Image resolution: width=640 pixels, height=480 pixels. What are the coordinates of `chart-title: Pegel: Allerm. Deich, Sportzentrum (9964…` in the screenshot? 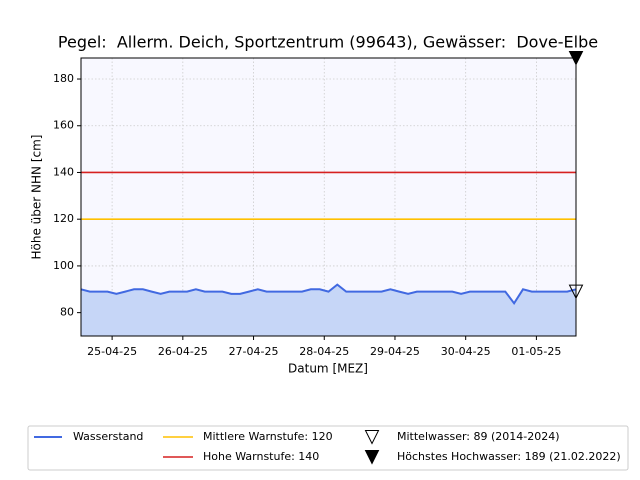 It's located at (328, 42).